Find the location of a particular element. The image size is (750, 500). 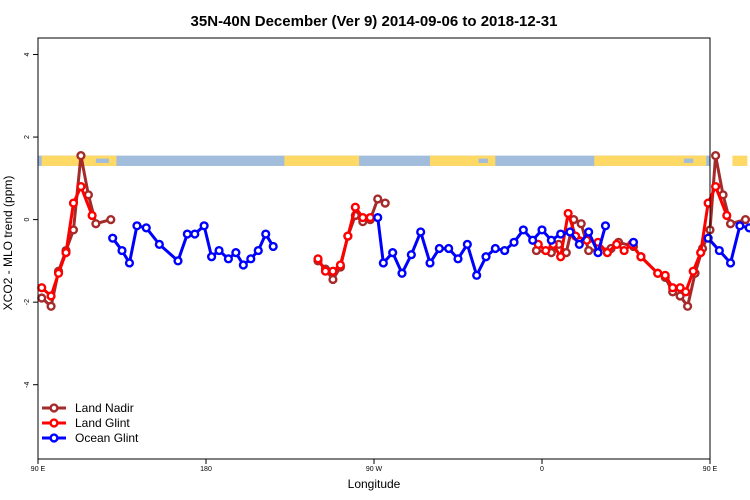

land-ocean-strip is located at coordinates (393, 160).